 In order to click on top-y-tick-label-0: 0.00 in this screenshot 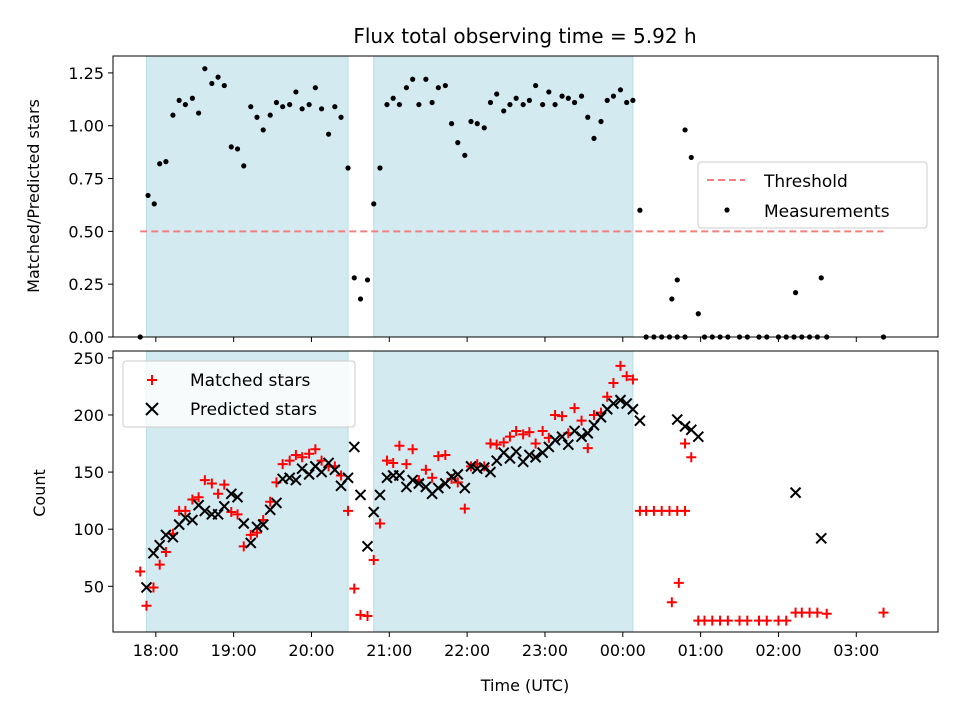, I will do `click(86, 337)`.